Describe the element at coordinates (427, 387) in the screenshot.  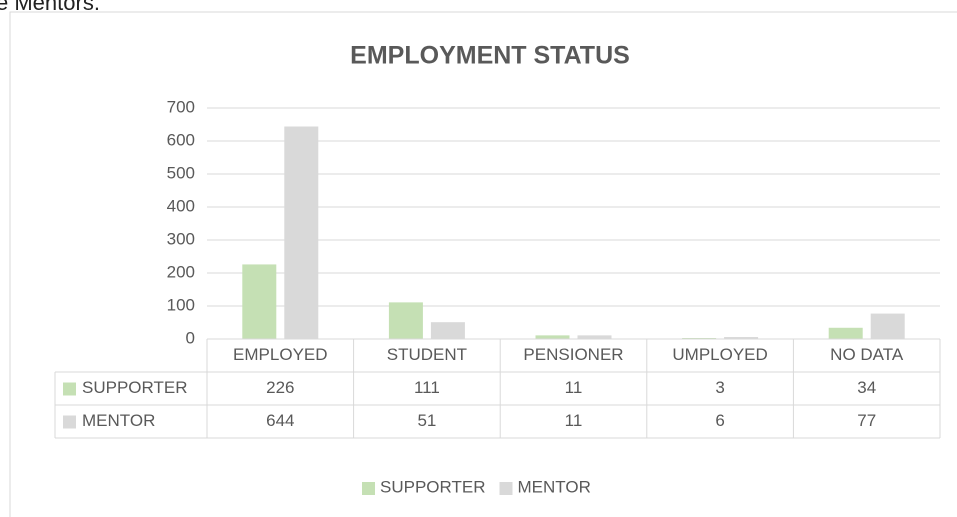
I see `table-cell: 111` at that location.